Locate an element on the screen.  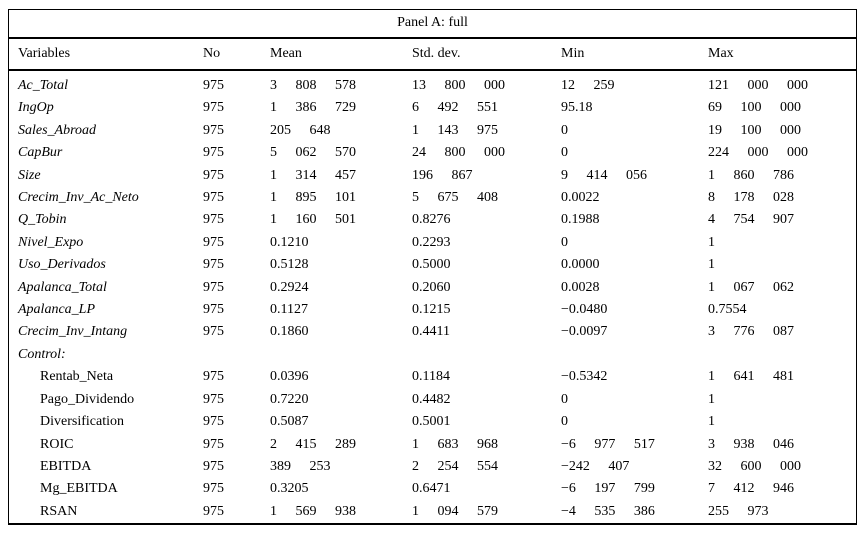
cell-std: 0.4411 is located at coordinates (431, 332).